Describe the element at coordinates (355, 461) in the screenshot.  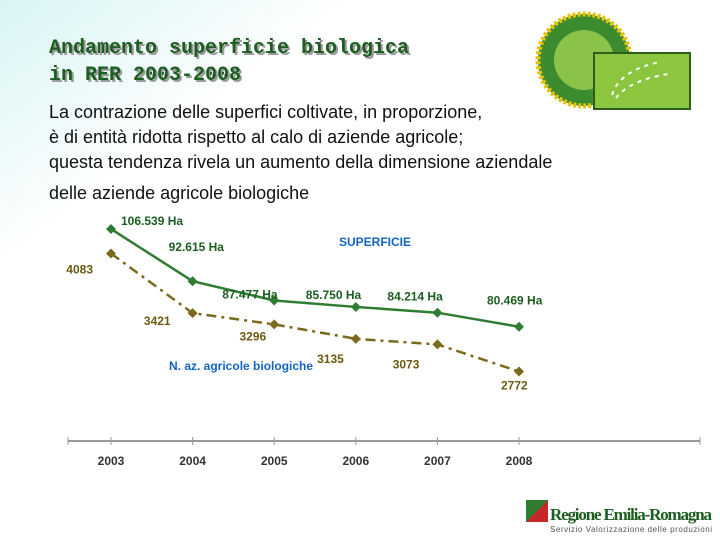
I see `x-tick-label: 2006` at that location.